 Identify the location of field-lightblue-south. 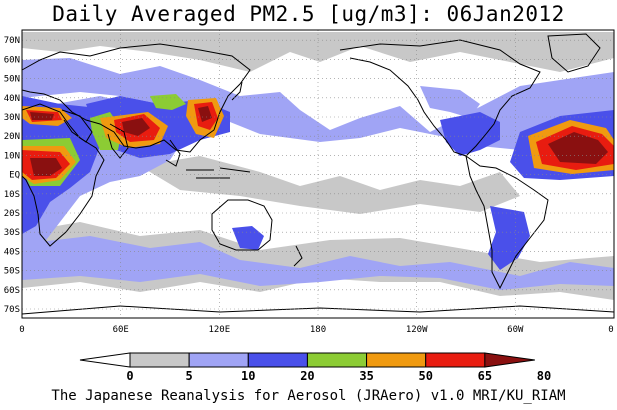
(318, 263).